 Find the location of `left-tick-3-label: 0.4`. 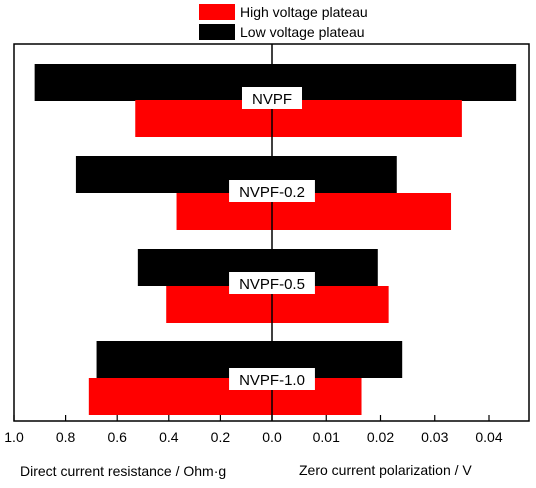

left-tick-3-label: 0.4 is located at coordinates (169, 437).